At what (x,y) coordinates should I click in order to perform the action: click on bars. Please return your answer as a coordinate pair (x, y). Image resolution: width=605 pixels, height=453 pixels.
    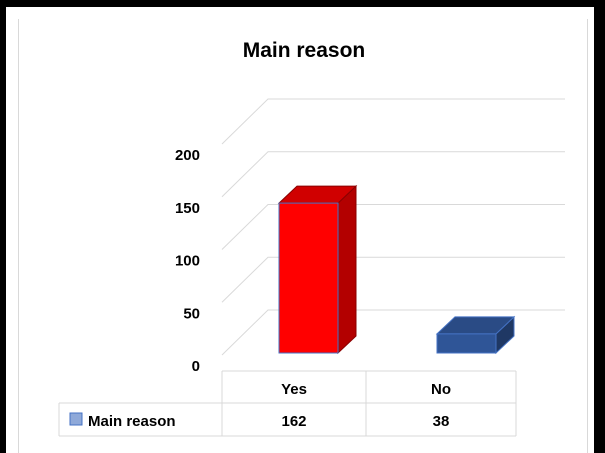
    Looking at the image, I should click on (396, 269).